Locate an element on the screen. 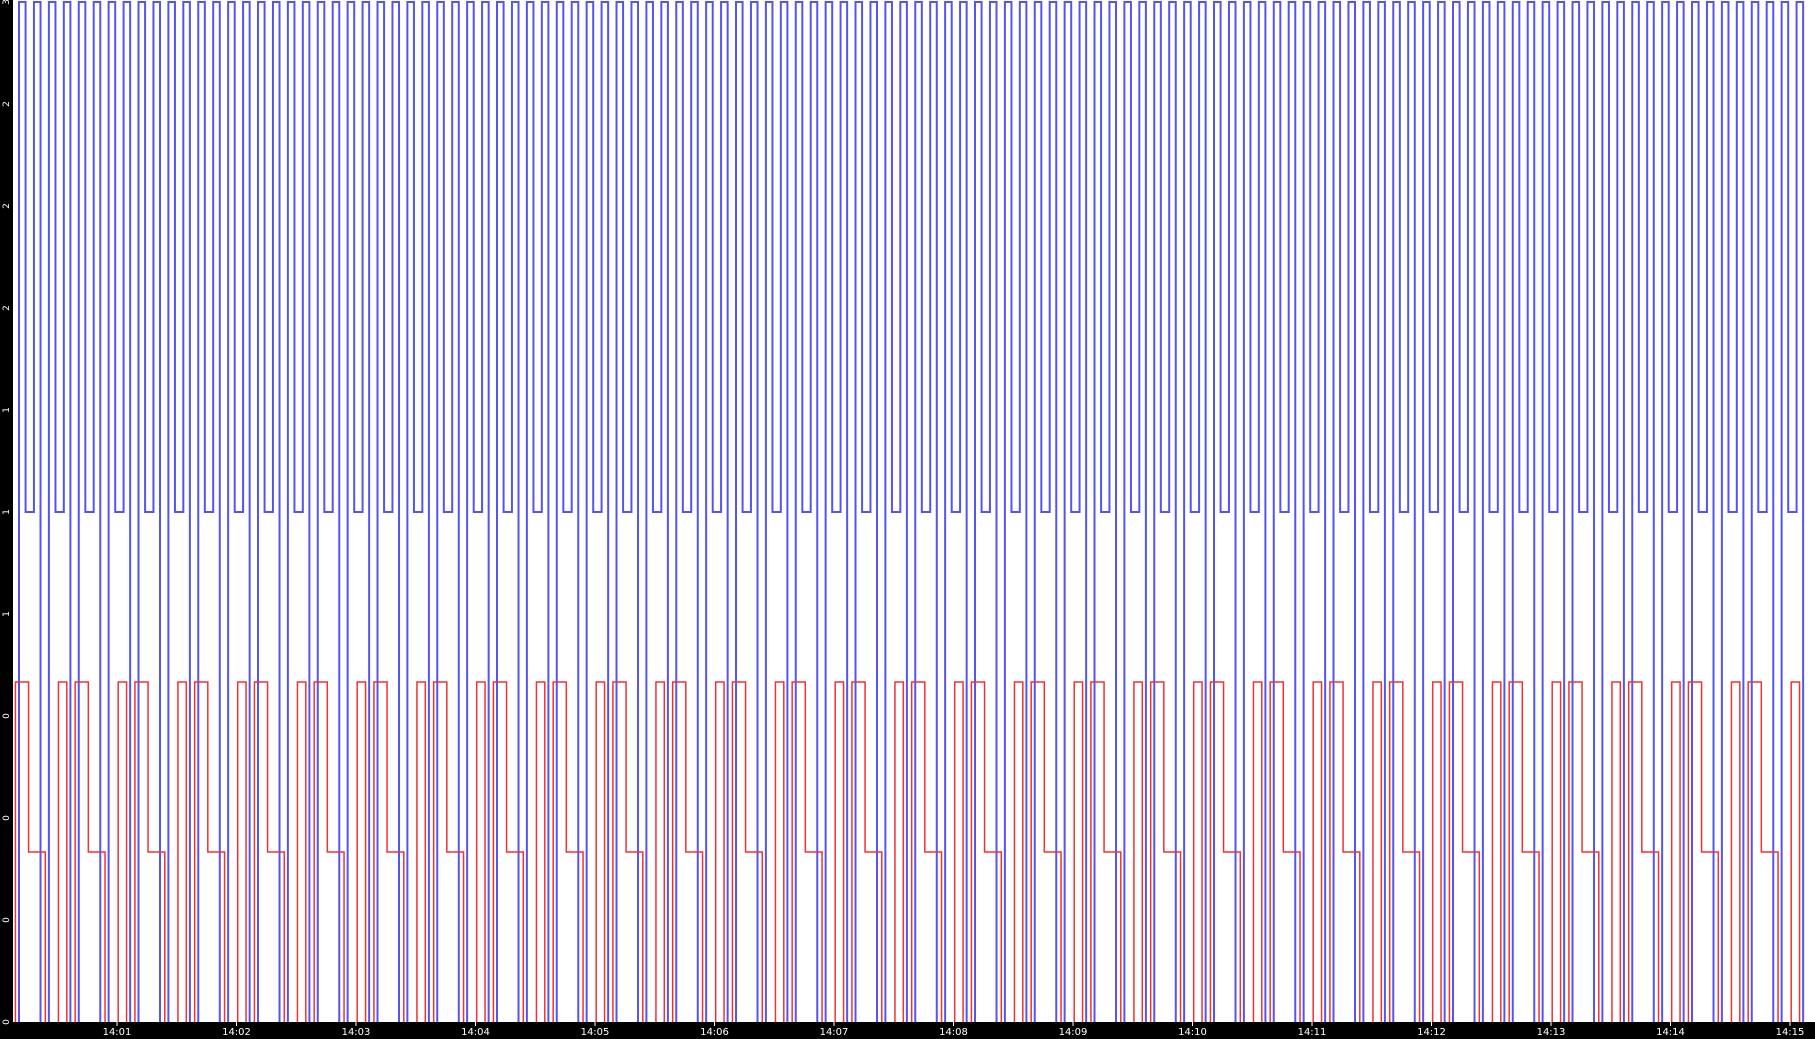 The height and width of the screenshot is (1039, 1815). x-tick-label: 14:06 is located at coordinates (714, 1032).